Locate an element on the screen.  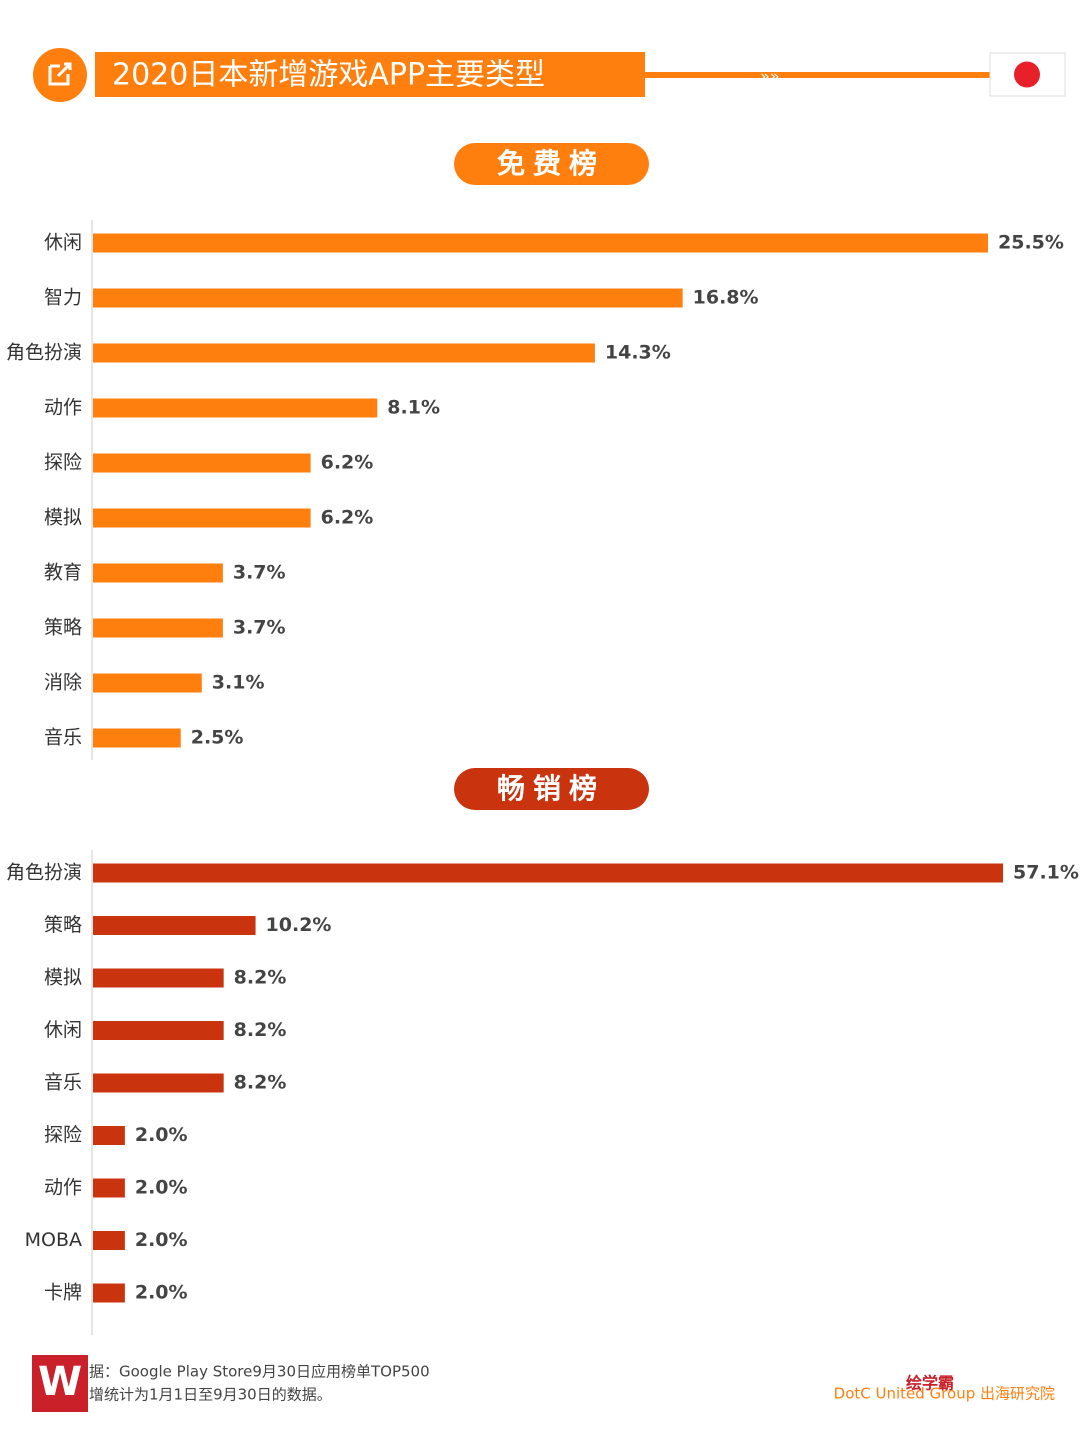
header-title: 2020日本新增游戏APP主要类型 is located at coordinates (328, 75).